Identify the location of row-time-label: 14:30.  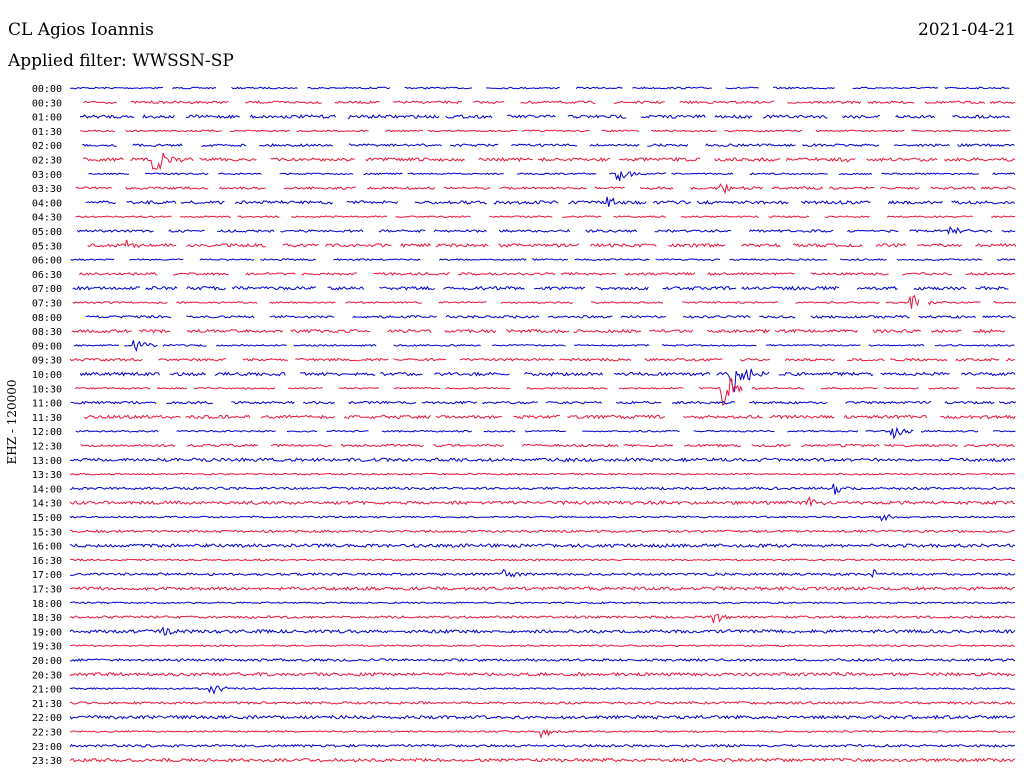
(47, 504).